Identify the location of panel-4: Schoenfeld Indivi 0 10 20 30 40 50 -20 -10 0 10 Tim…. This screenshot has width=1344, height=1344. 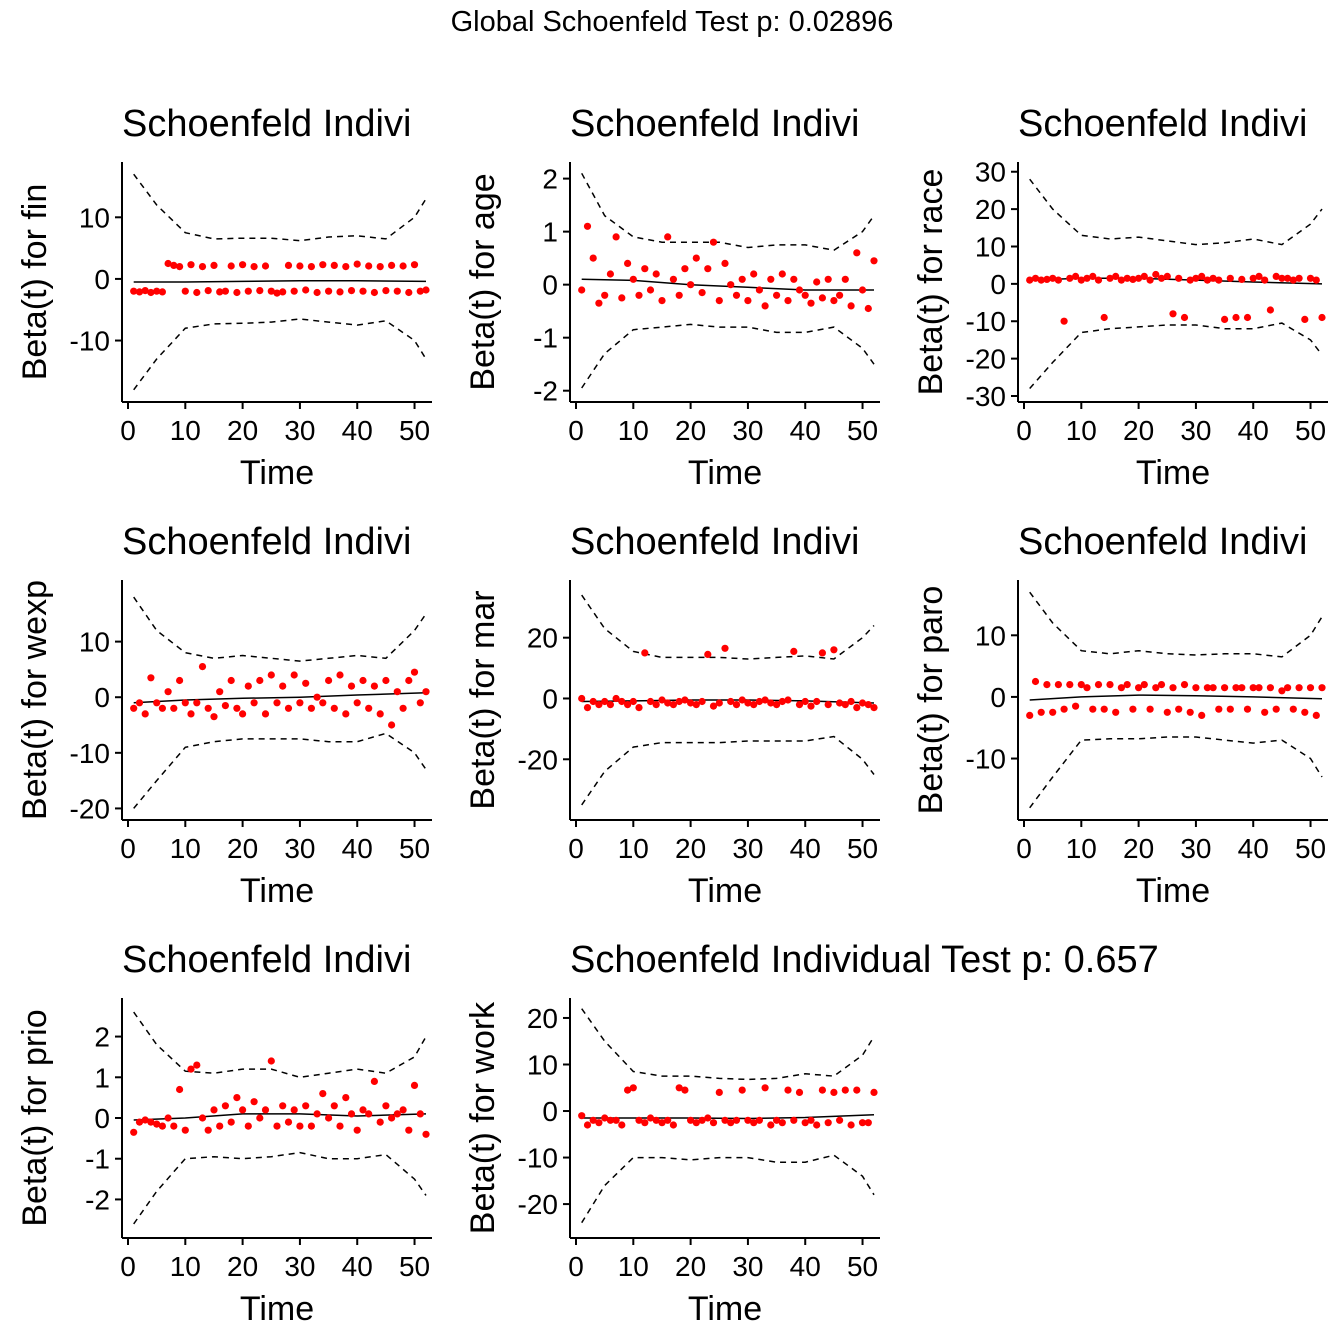
(224, 715).